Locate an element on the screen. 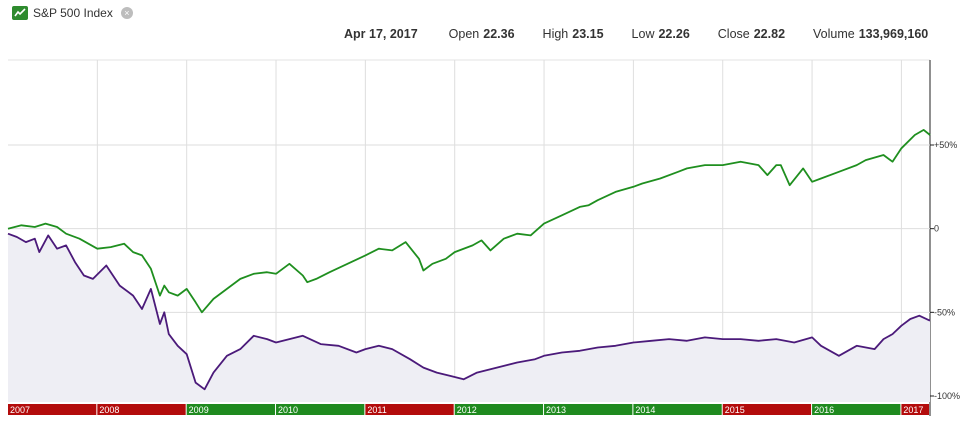 The width and height of the screenshot is (971, 426). close-circle-icon: × is located at coordinates (126, 13).